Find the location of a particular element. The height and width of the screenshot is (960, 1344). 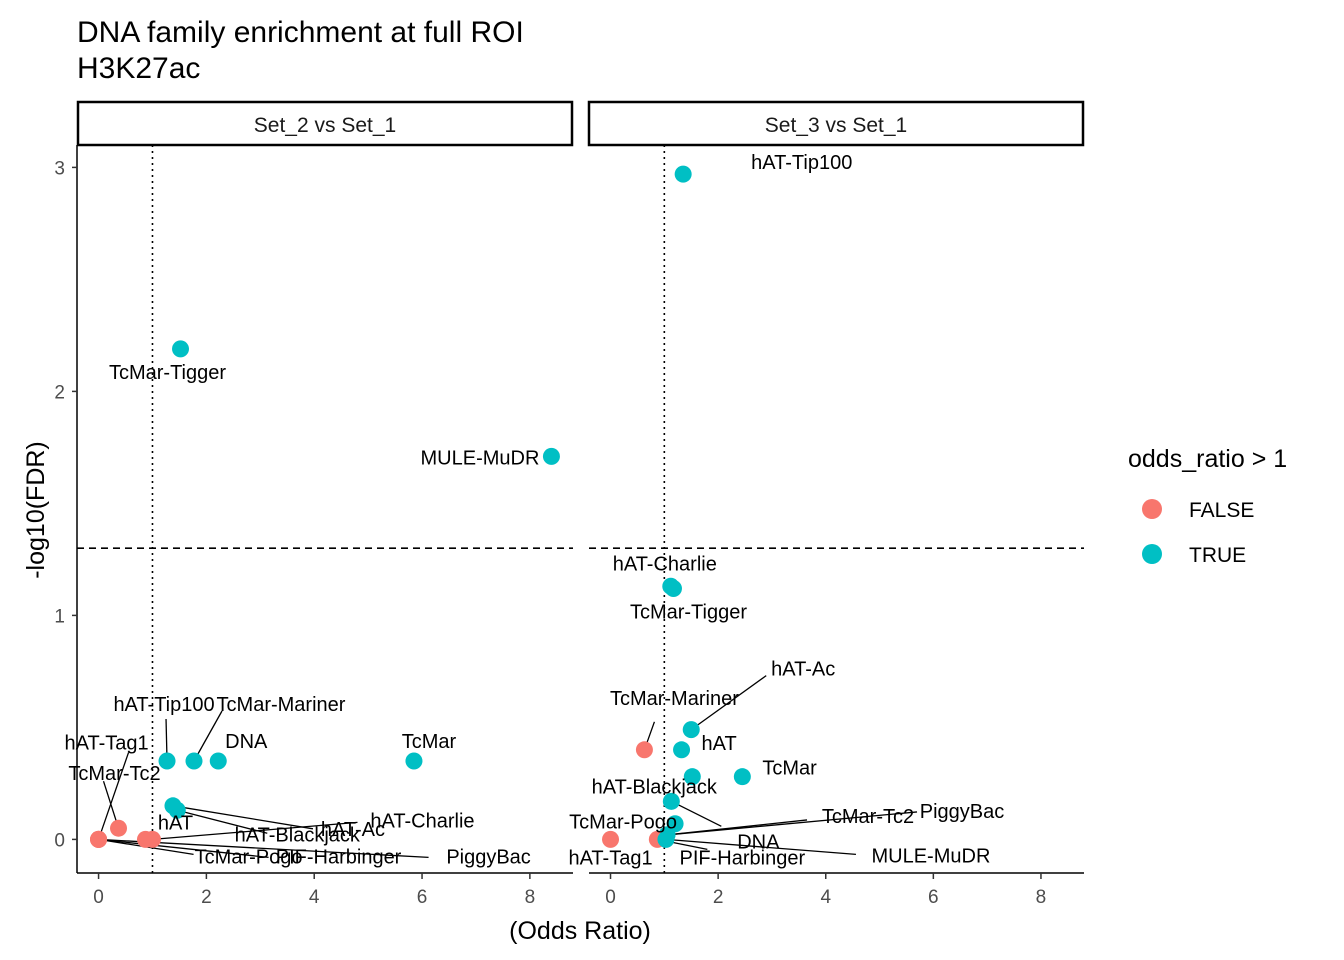

y-tick-label: 2 is located at coordinates (59, 392).